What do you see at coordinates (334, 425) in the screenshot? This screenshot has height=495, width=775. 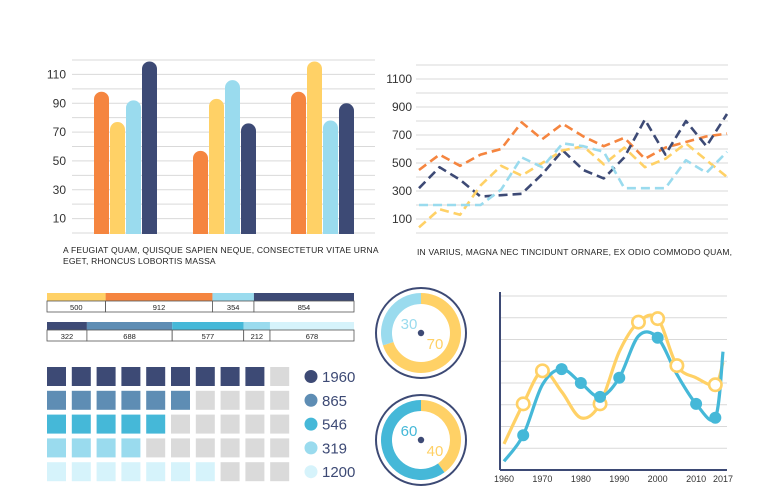 I see `waffle-value-label: 546` at bounding box center [334, 425].